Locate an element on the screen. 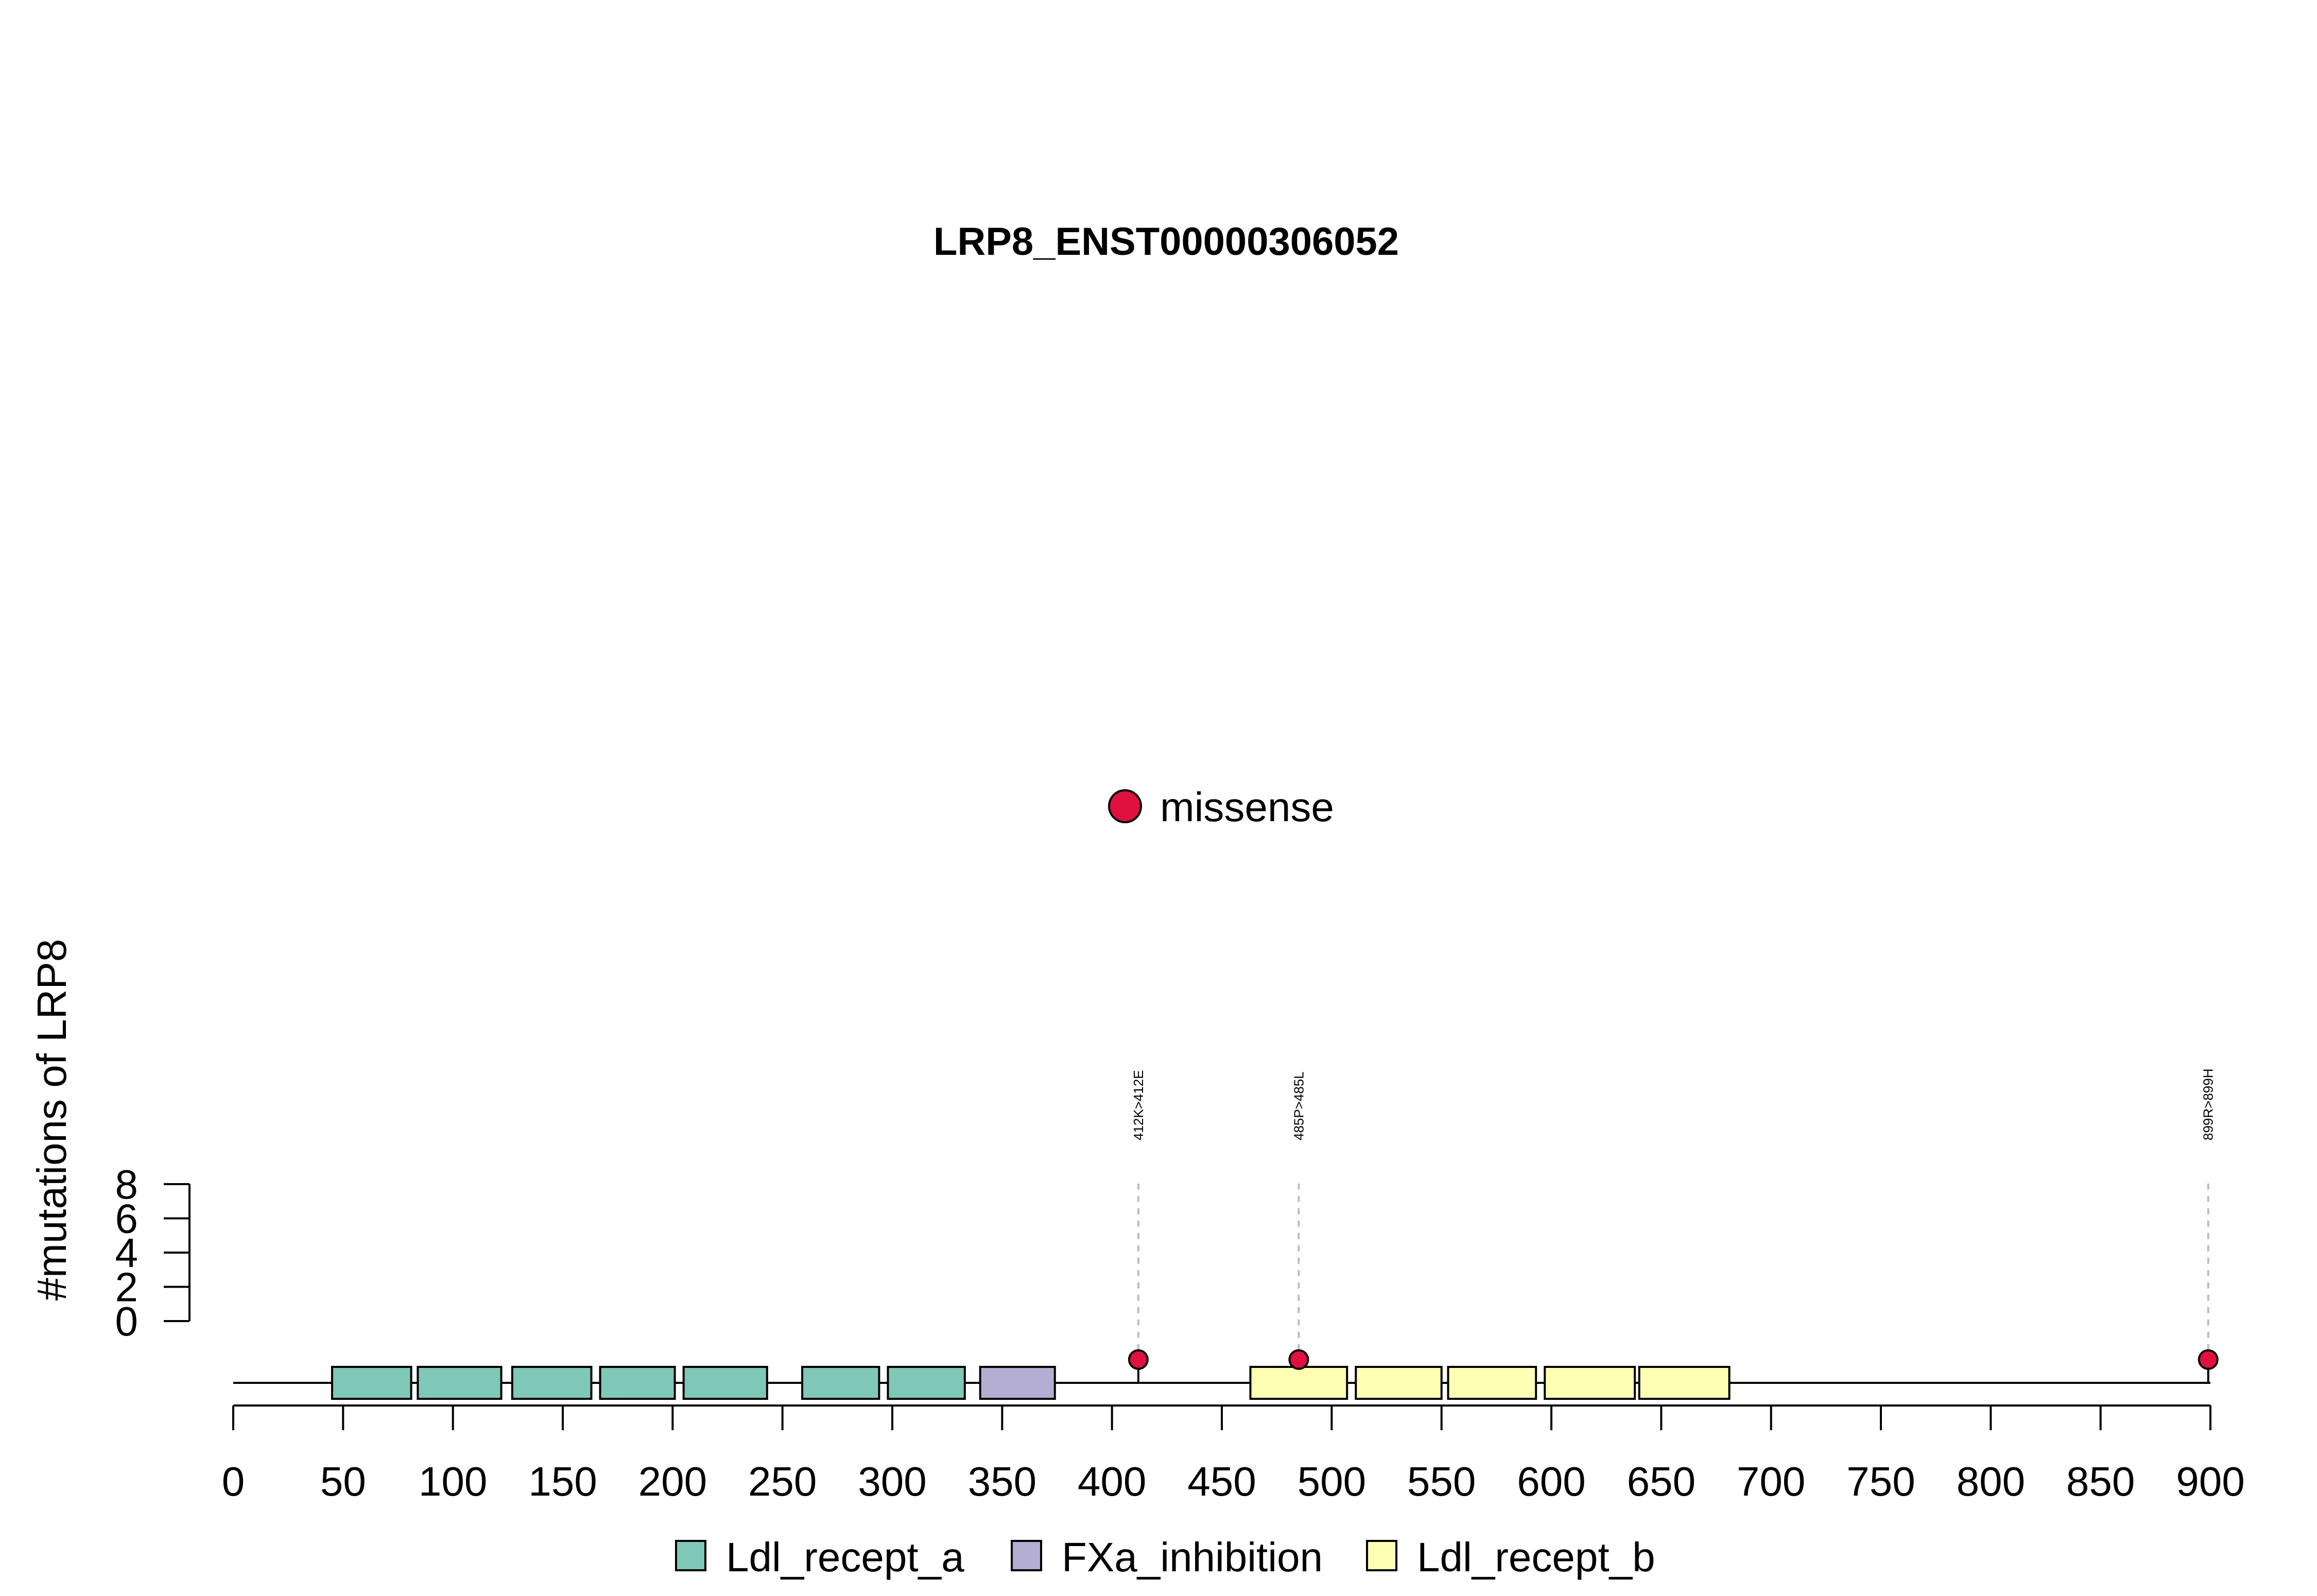 The height and width of the screenshot is (1596, 2317). x-tick-label-700: 700 is located at coordinates (1771, 1481).